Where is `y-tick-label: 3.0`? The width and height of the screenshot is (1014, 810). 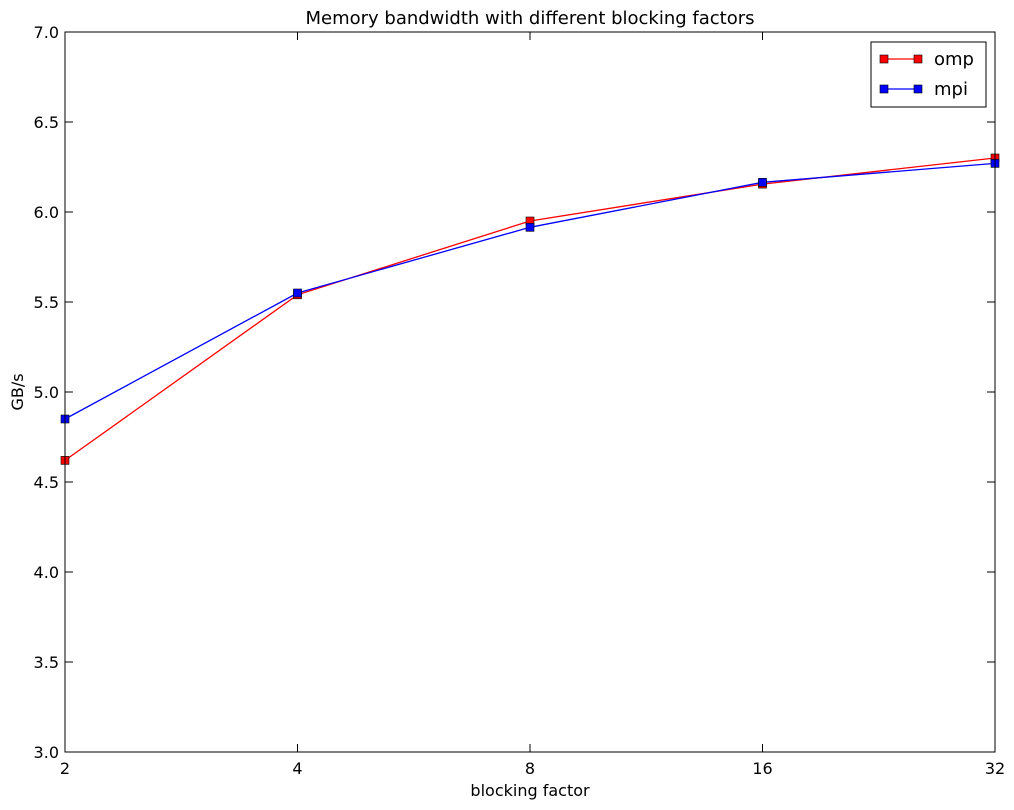
y-tick-label: 3.0 is located at coordinates (46, 752).